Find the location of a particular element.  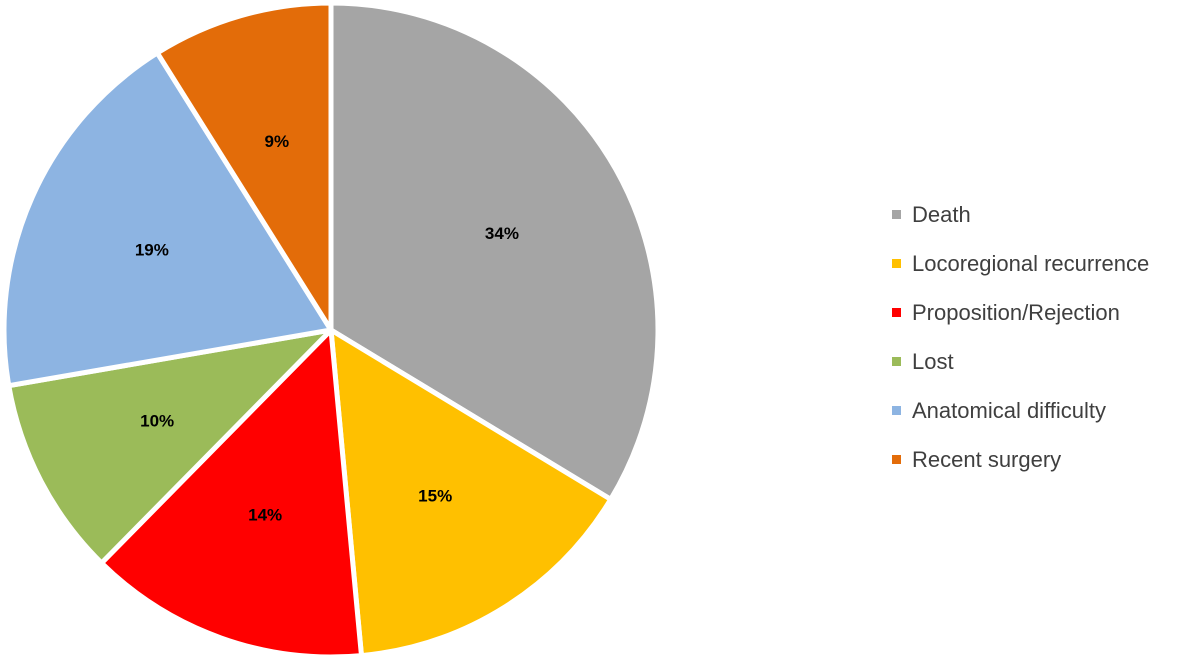

legend-label: Proposition/Rejection is located at coordinates (1016, 312).